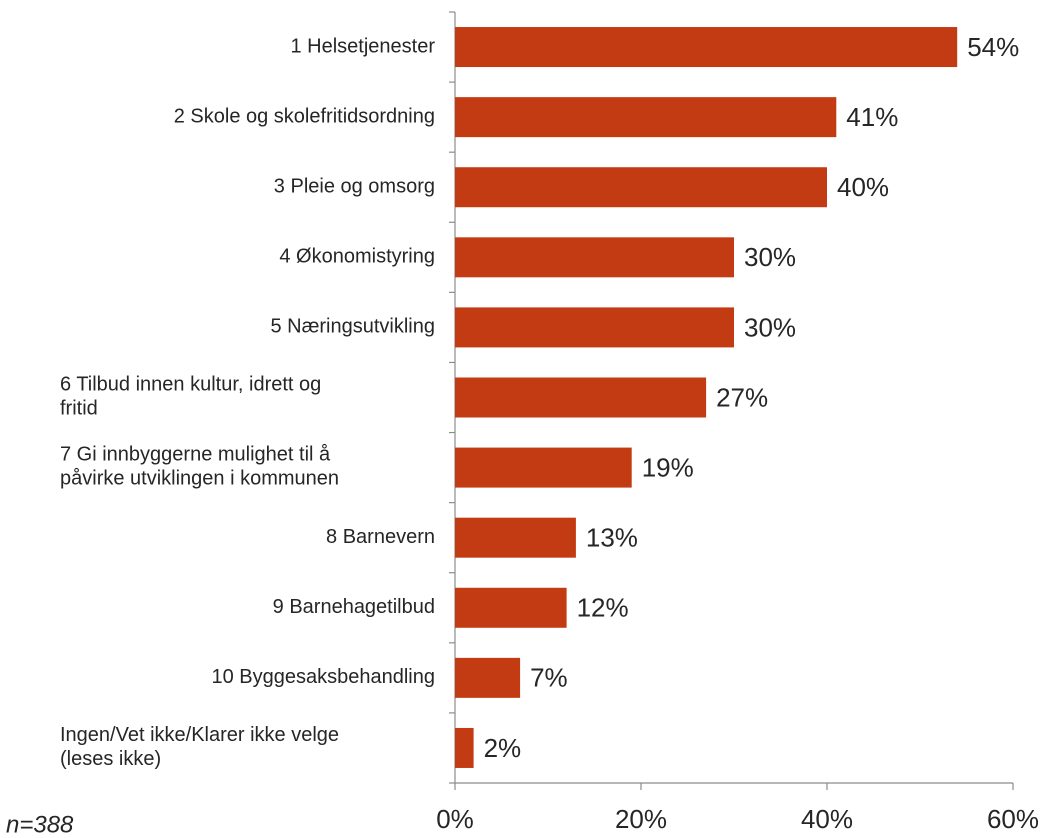  I want to click on value-label: 12%, so click(603, 608).